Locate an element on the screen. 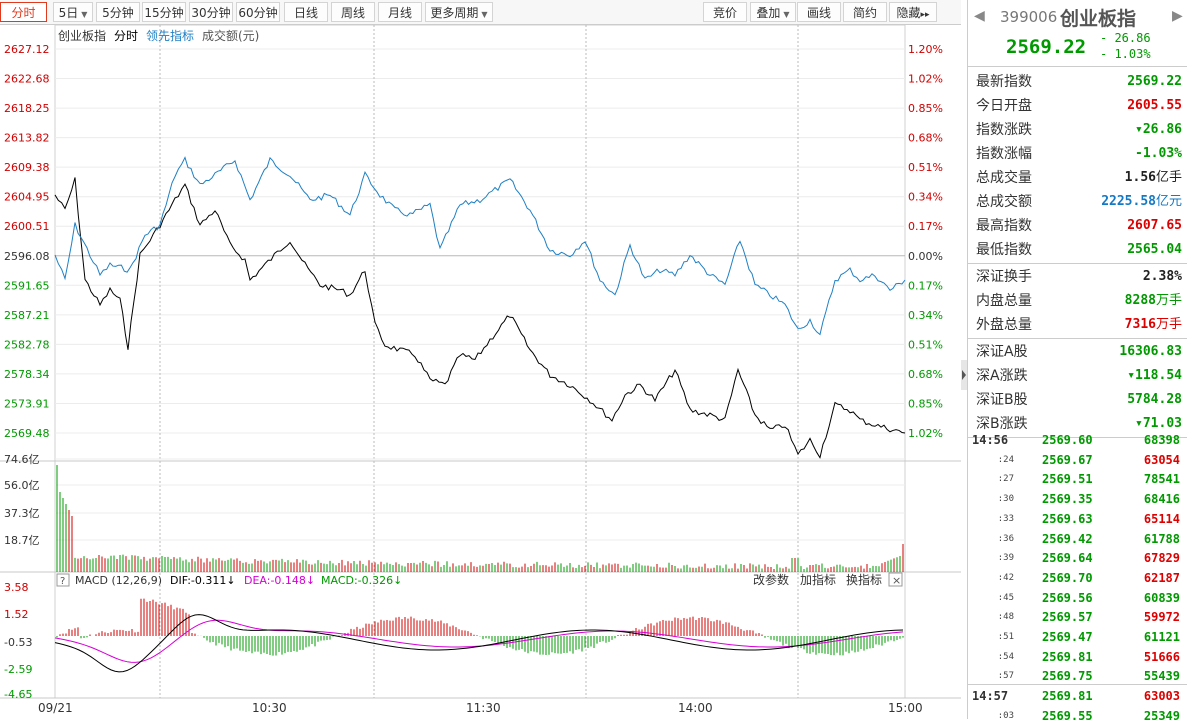  toolbar-button-label: 画线 is located at coordinates (818, 13).